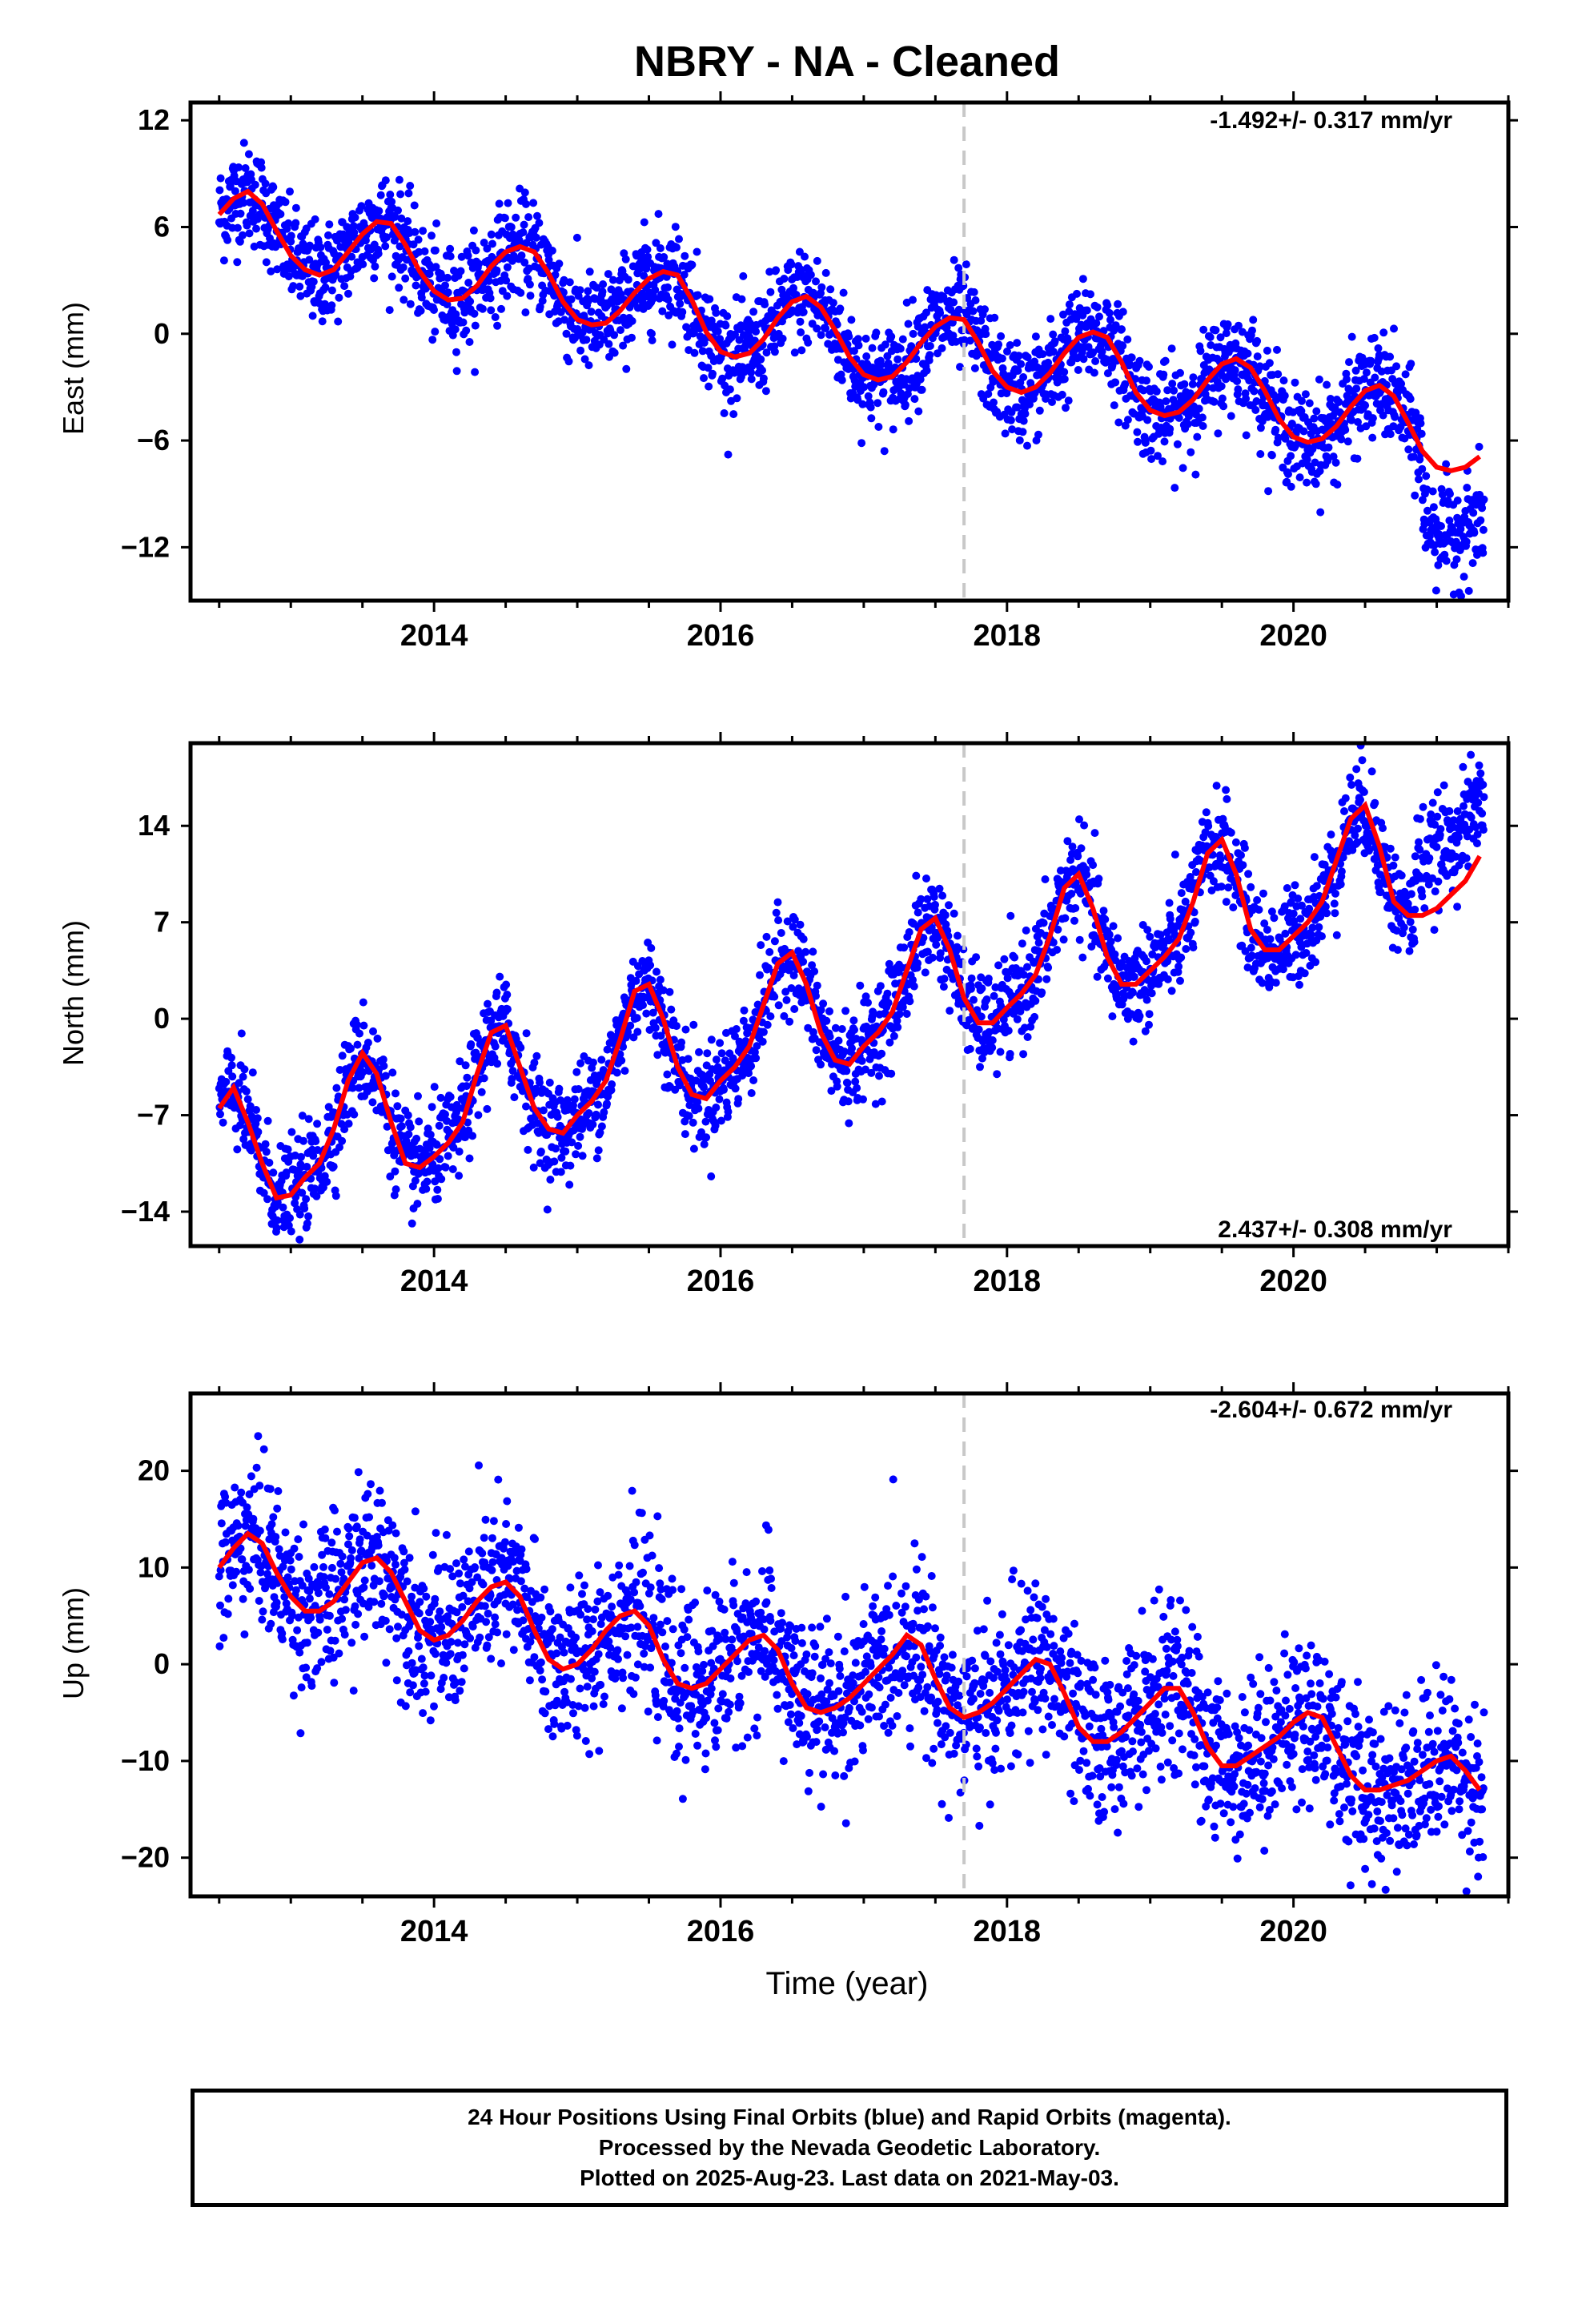  I want to click on x-tick-label: 2020, so click(1293, 636).